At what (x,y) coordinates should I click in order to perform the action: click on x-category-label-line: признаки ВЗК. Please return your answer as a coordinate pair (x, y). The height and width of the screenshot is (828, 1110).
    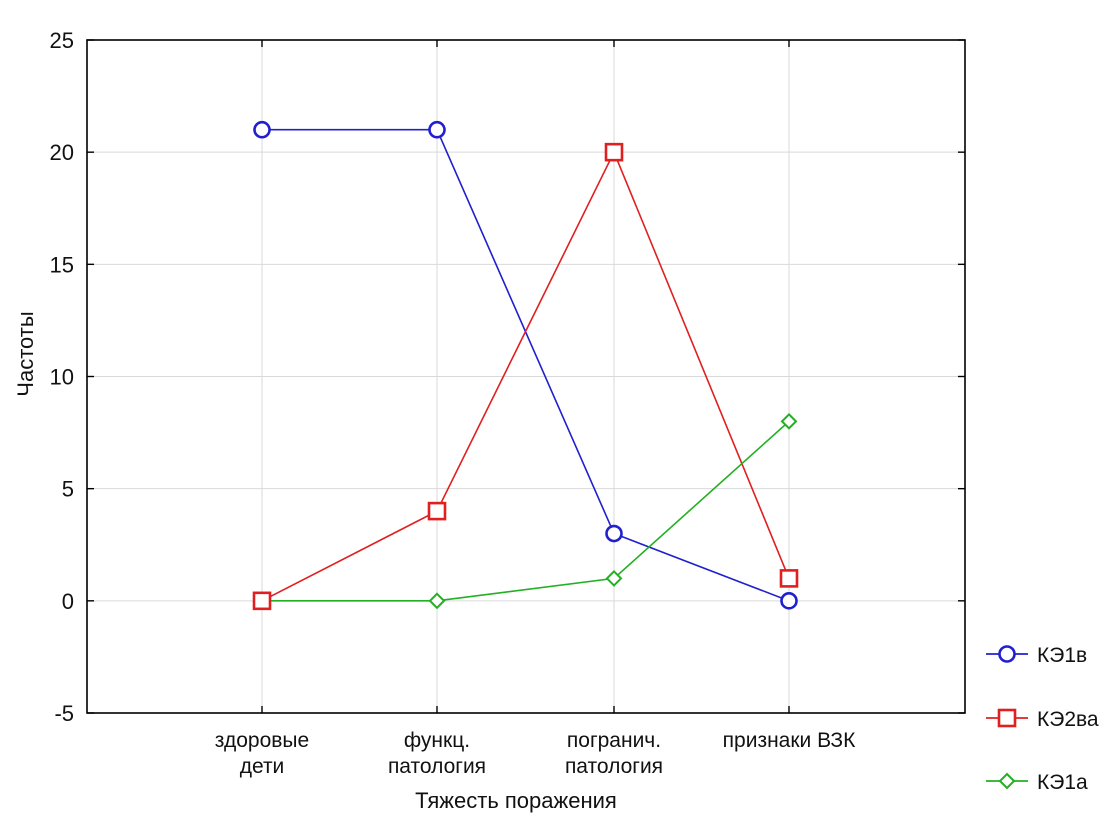
    Looking at the image, I should click on (789, 740).